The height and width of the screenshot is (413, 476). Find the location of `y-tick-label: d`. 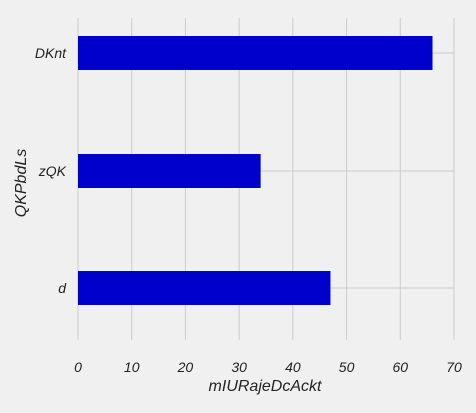

y-tick-label: d is located at coordinates (62, 288).